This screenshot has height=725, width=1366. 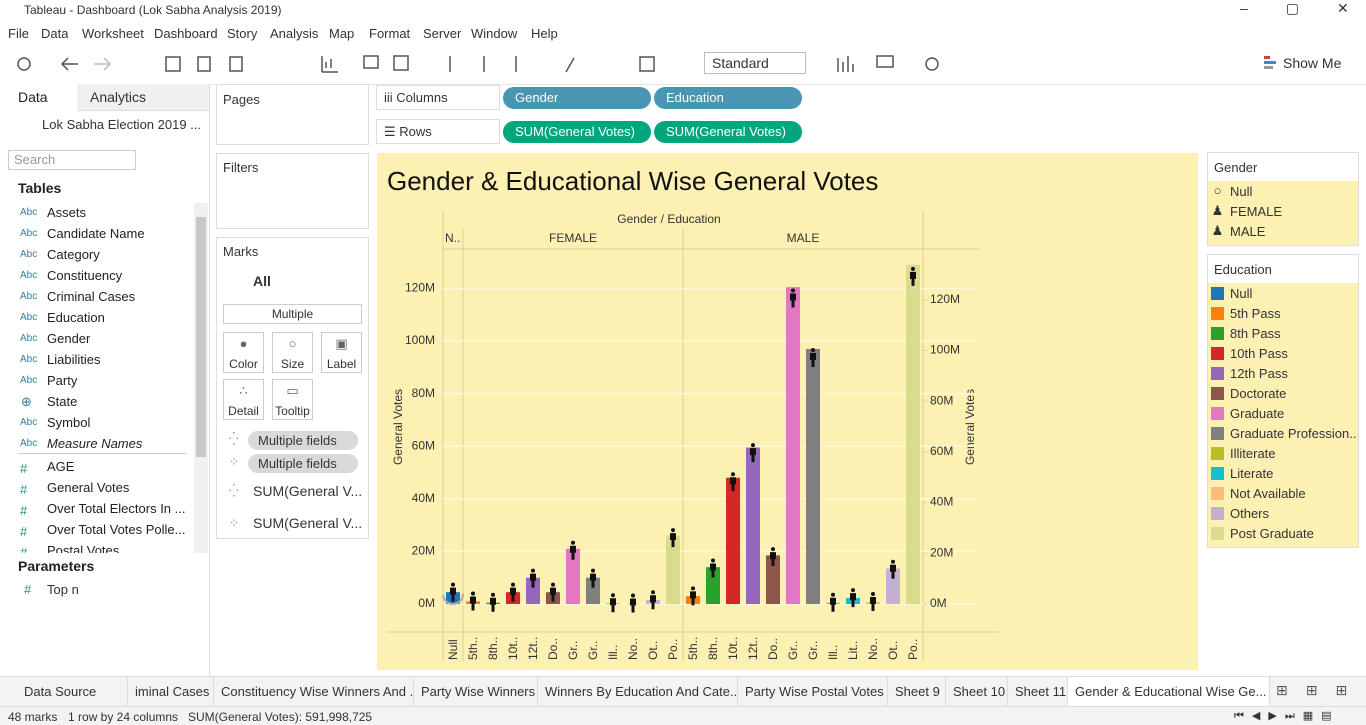 I want to click on param-name: Top n, so click(x=63, y=589).